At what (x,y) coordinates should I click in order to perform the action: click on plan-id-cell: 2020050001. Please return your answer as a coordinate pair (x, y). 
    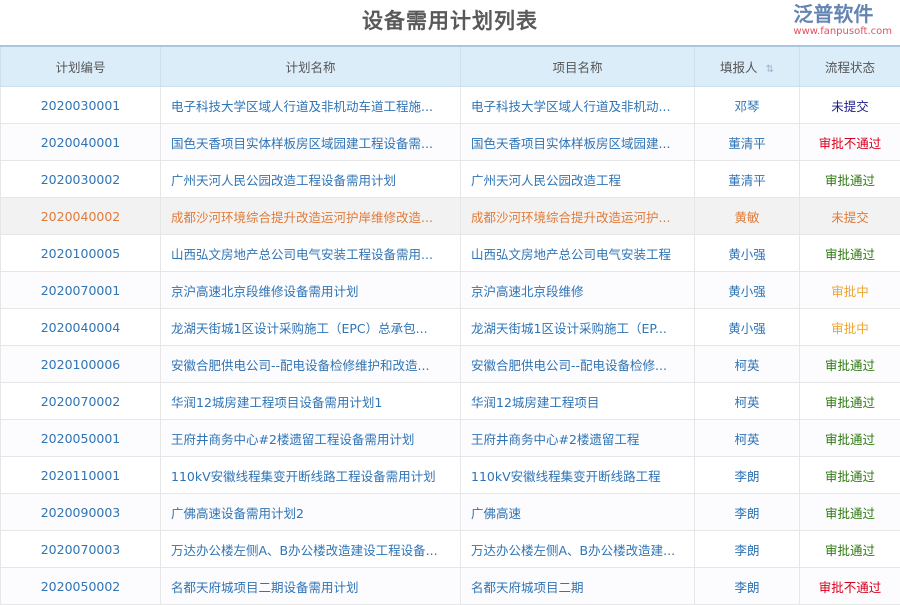
    Looking at the image, I should click on (81, 438).